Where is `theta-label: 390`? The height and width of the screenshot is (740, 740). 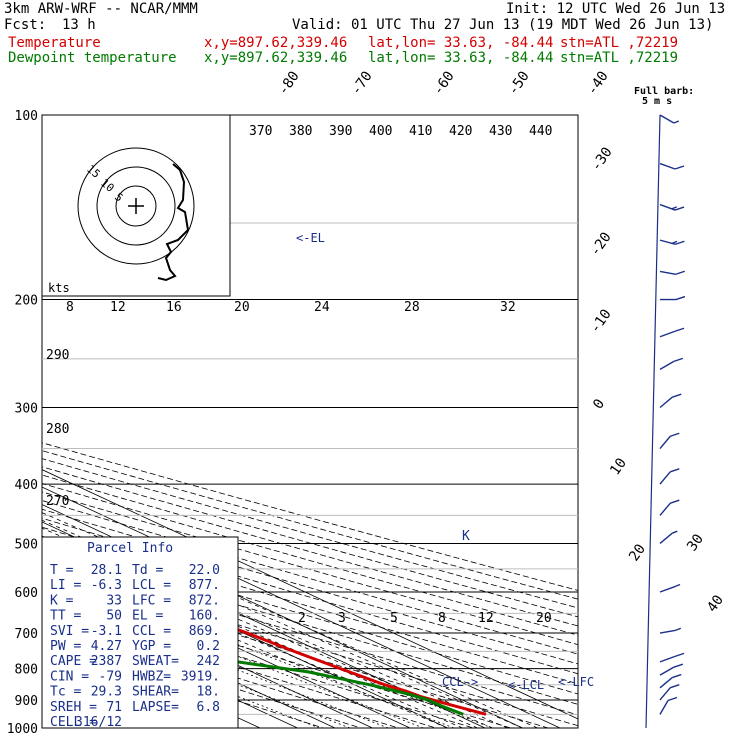
theta-label: 390 is located at coordinates (340, 131).